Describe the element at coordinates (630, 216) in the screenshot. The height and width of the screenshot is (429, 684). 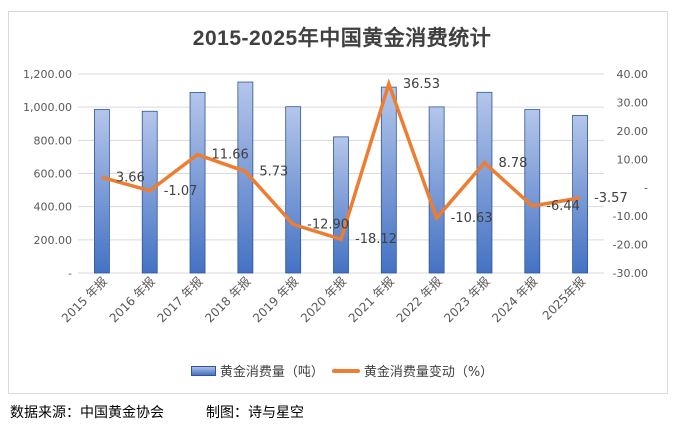
I see `right-tick-label: -10.00` at that location.